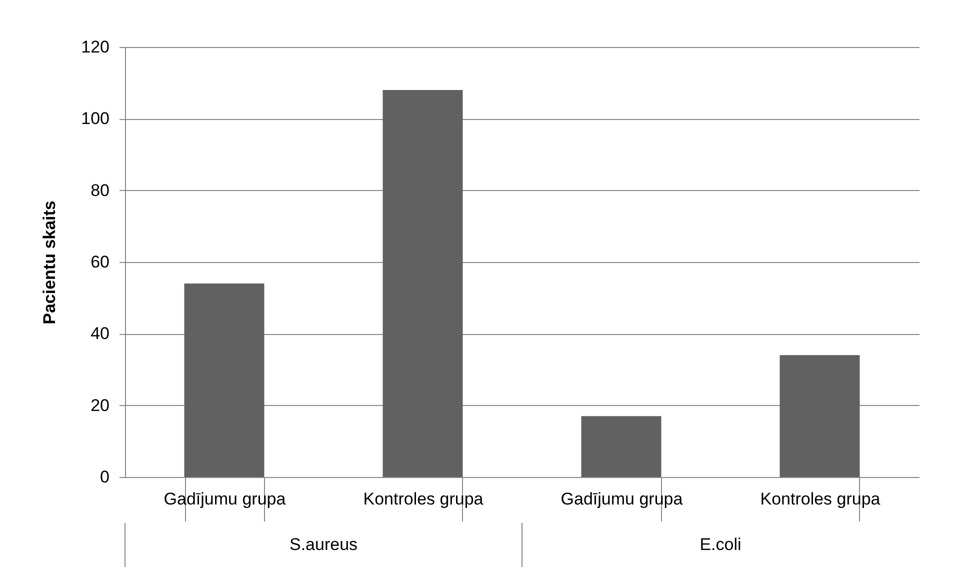 The height and width of the screenshot is (582, 960). I want to click on y-tick-label: 40, so click(100, 334).